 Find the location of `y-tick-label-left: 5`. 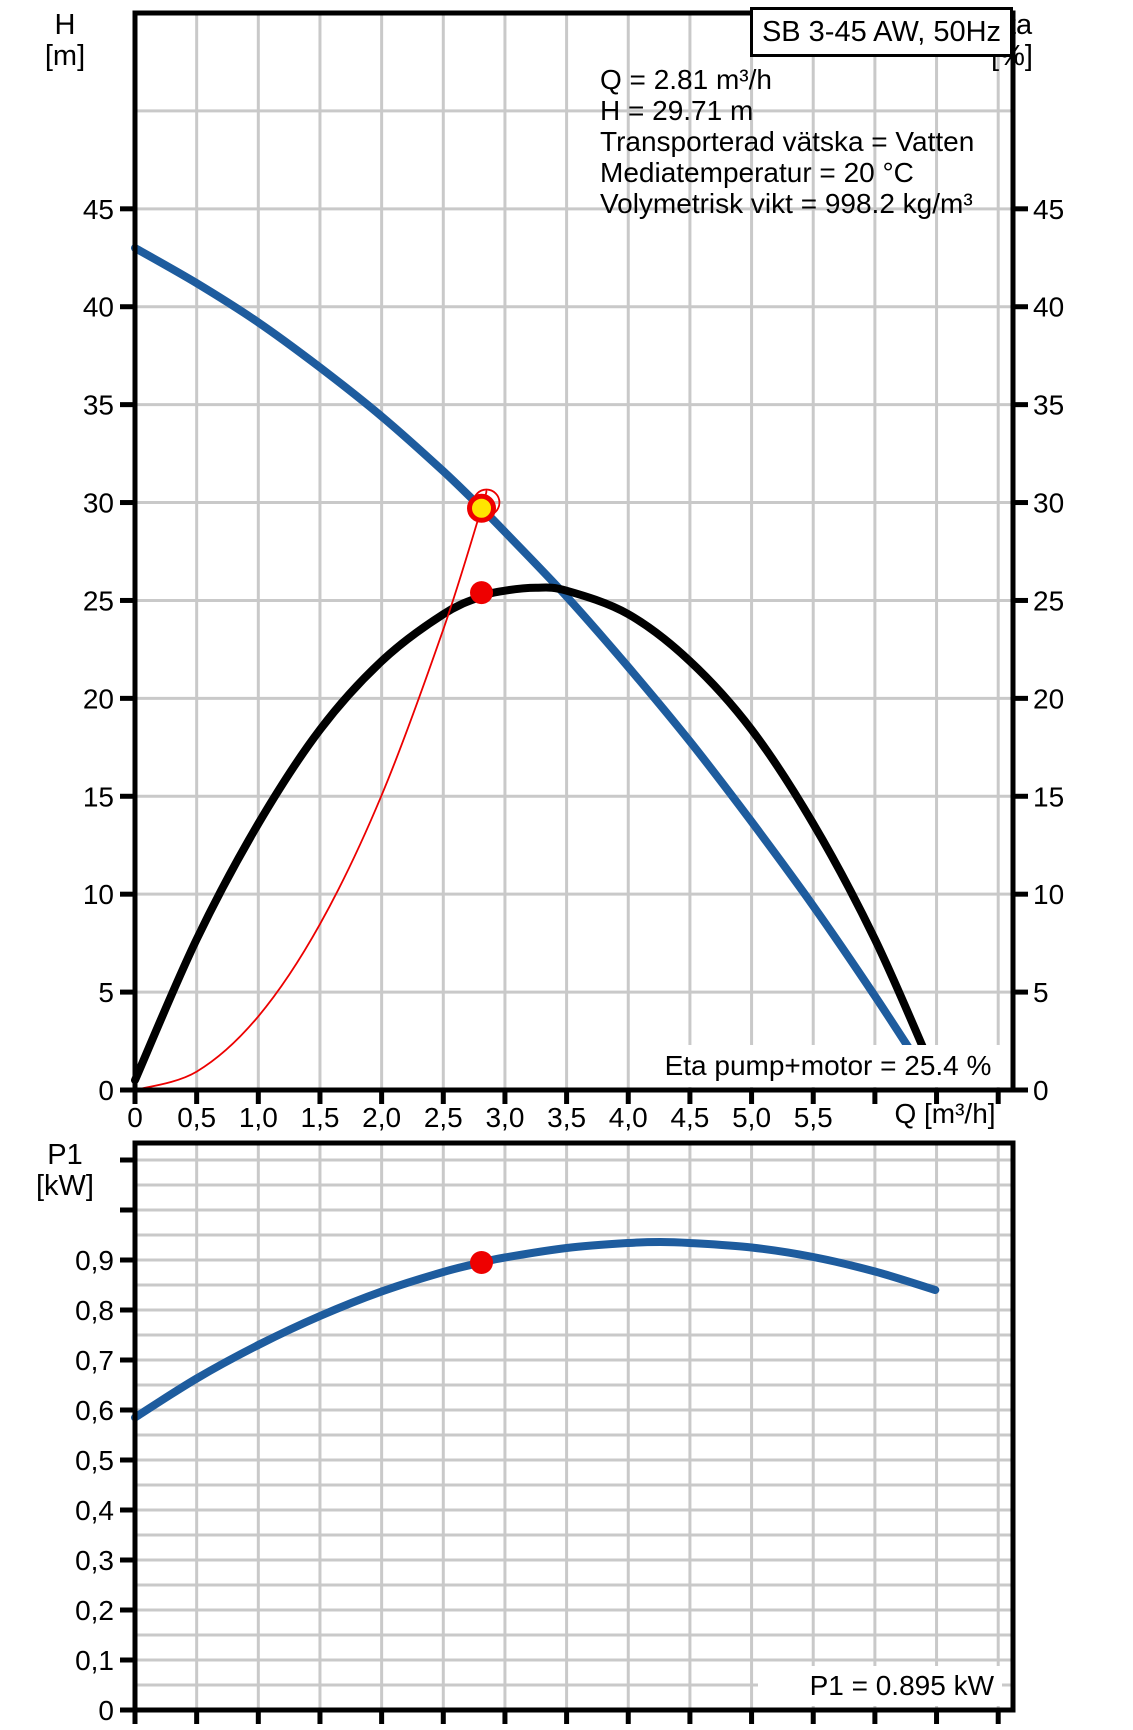

y-tick-label-left: 5 is located at coordinates (106, 992).